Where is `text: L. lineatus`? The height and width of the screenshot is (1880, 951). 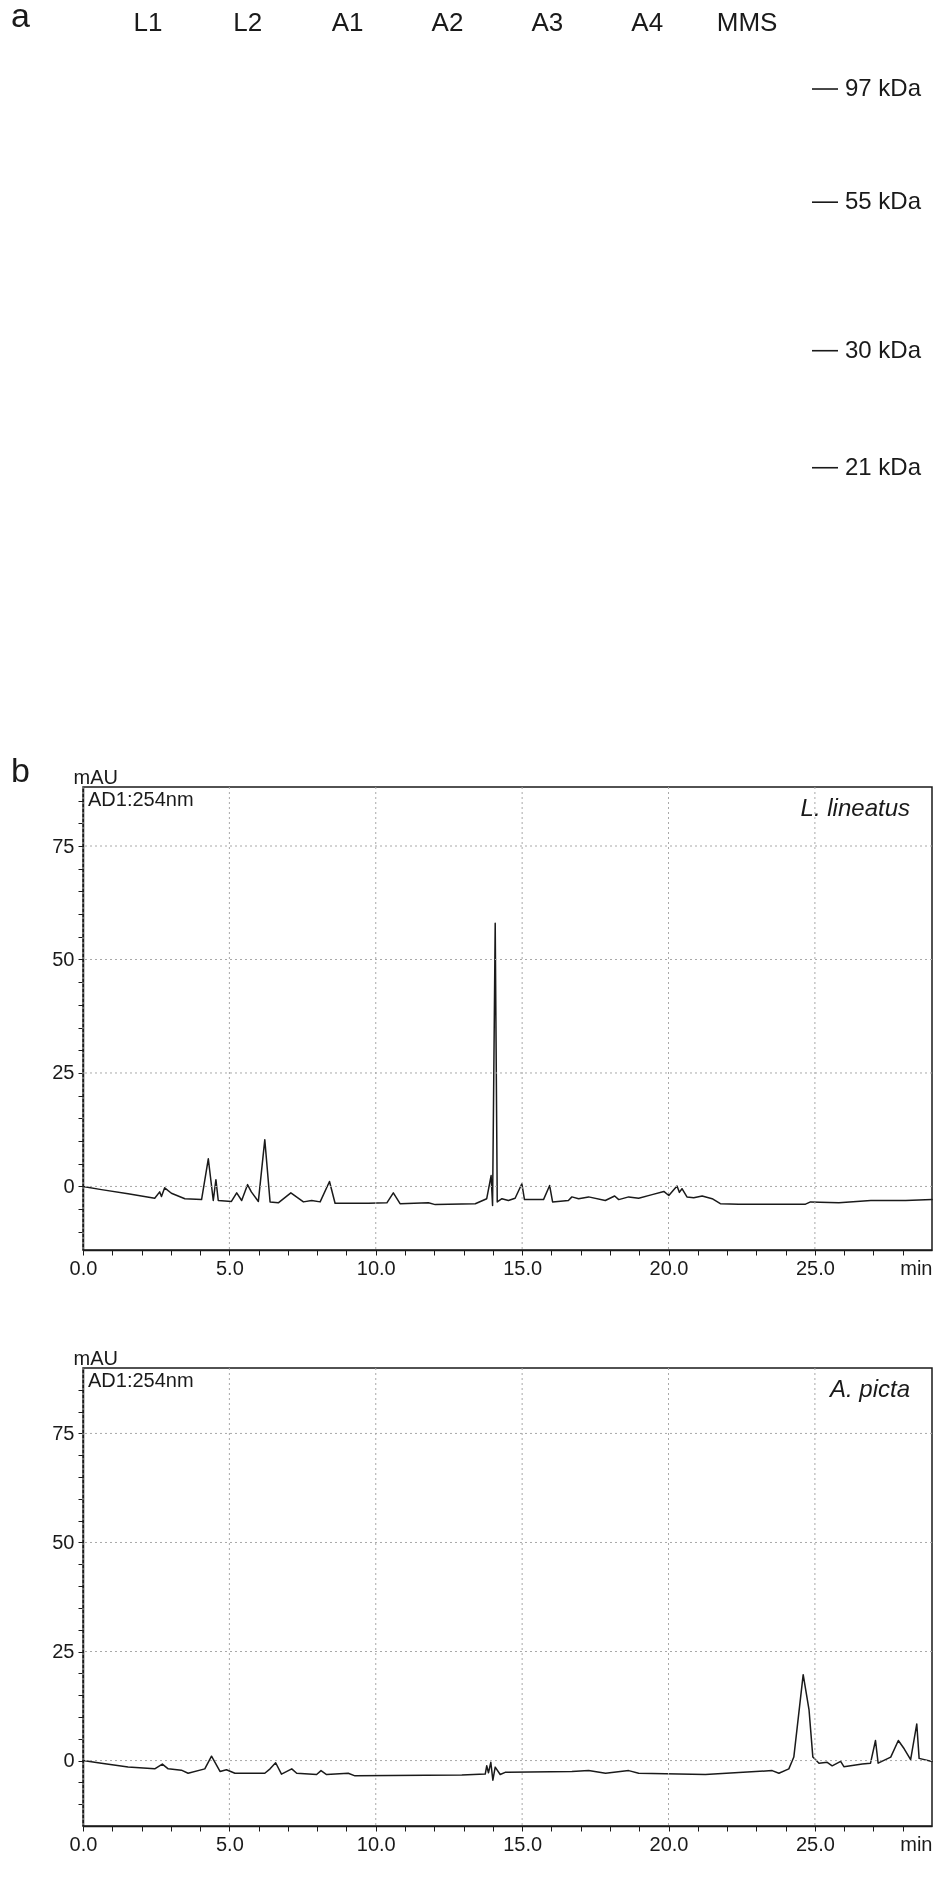
text: L. lineatus is located at coordinates (855, 807).